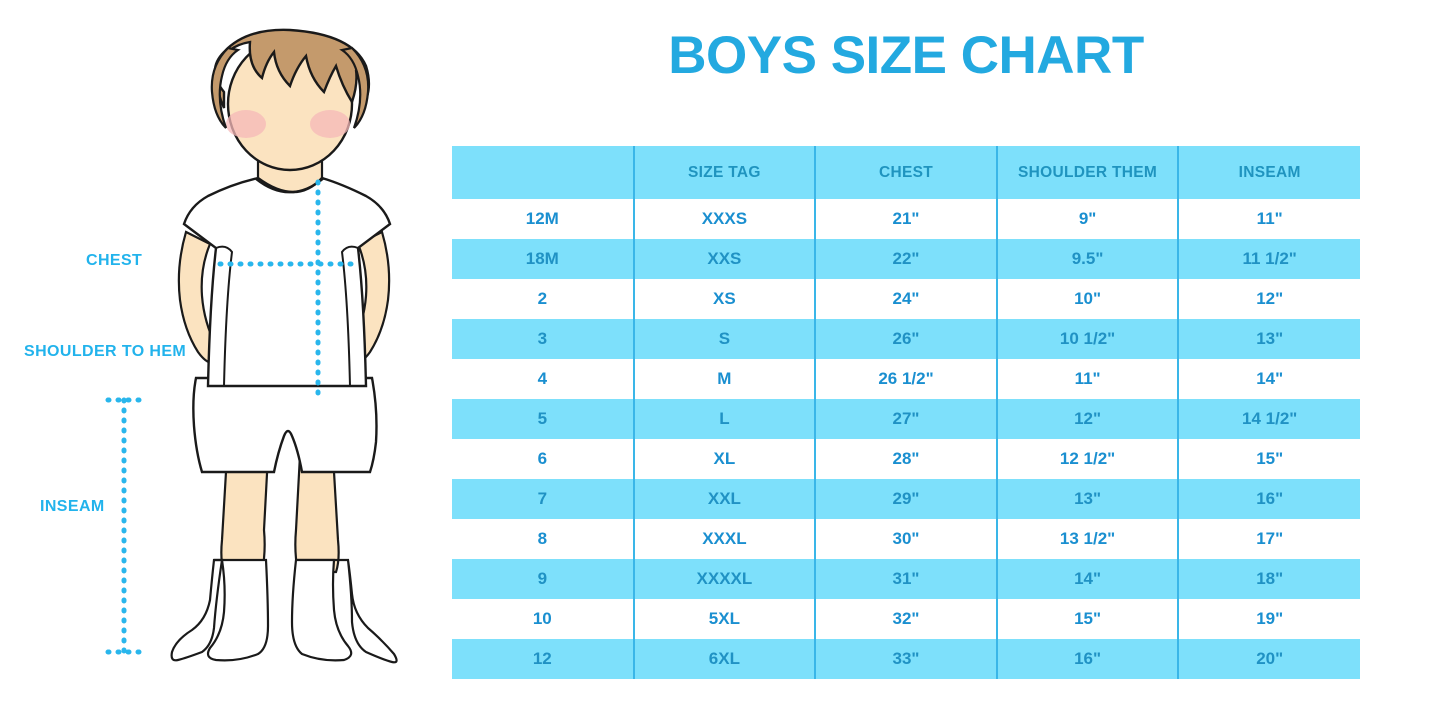  Describe the element at coordinates (354, 87) in the screenshot. I see `hair-right-side` at that location.